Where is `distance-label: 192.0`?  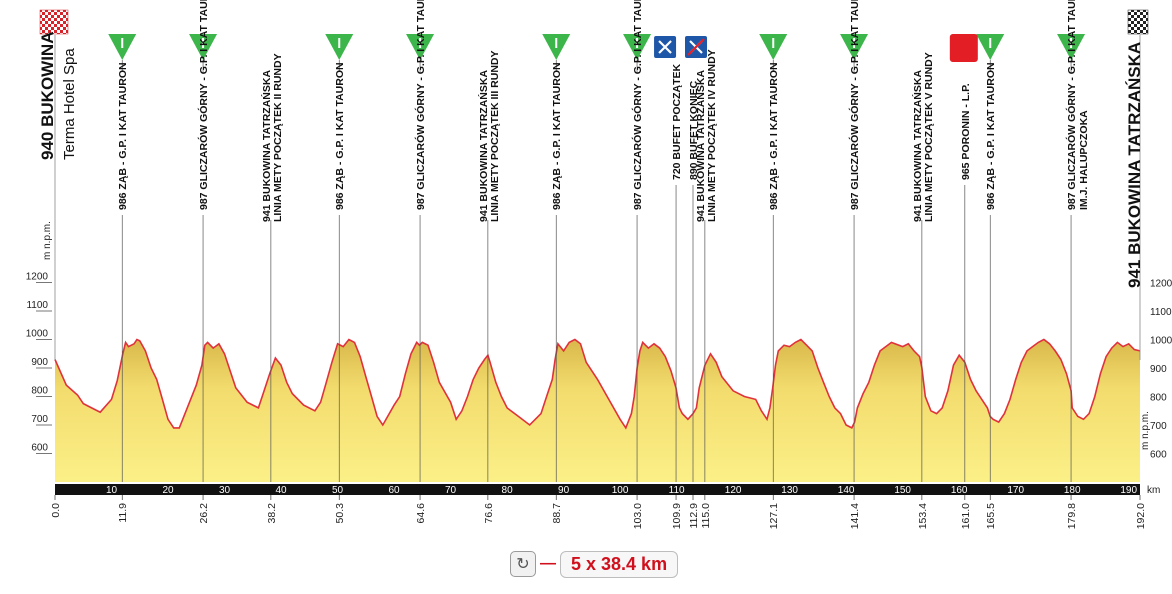
distance-label: 192.0 is located at coordinates (1141, 516).